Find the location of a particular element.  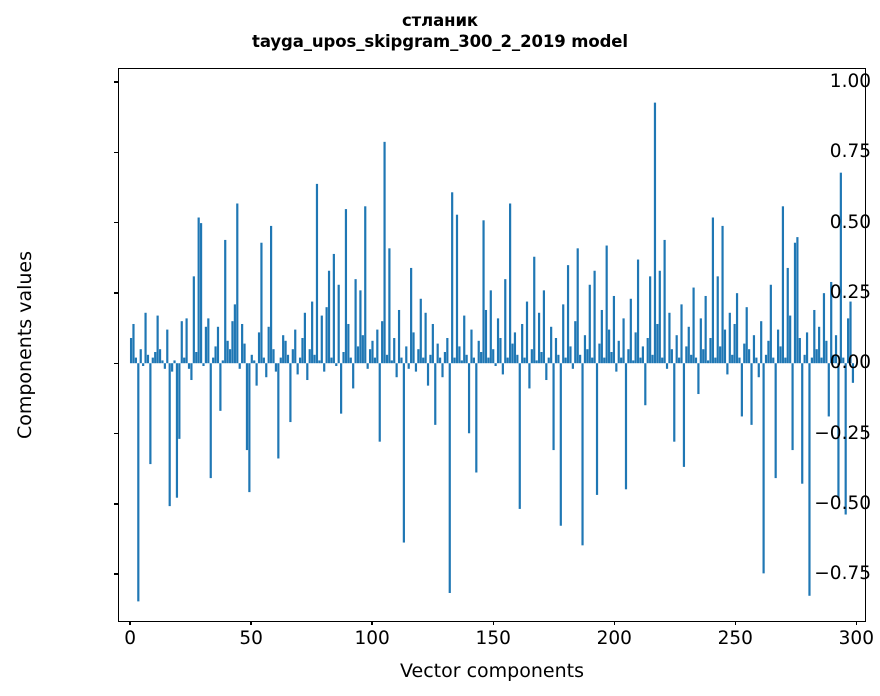

x-tick-label: 0 is located at coordinates (130, 638).